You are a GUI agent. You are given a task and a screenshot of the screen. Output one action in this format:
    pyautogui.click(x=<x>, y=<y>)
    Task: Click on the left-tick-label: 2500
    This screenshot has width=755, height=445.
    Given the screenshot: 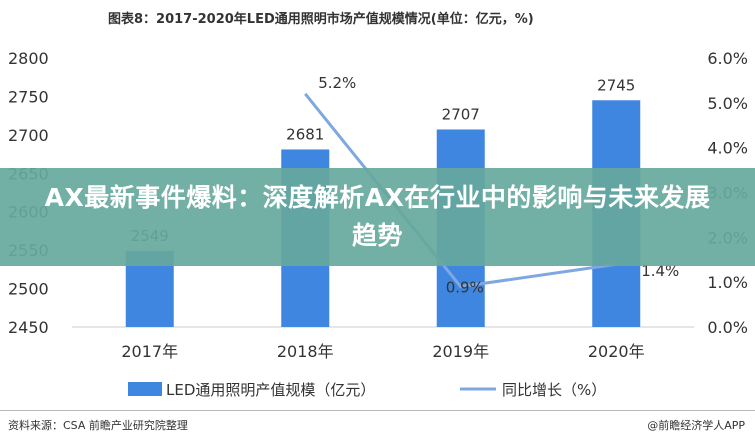 What is the action you would take?
    pyautogui.click(x=28, y=289)
    